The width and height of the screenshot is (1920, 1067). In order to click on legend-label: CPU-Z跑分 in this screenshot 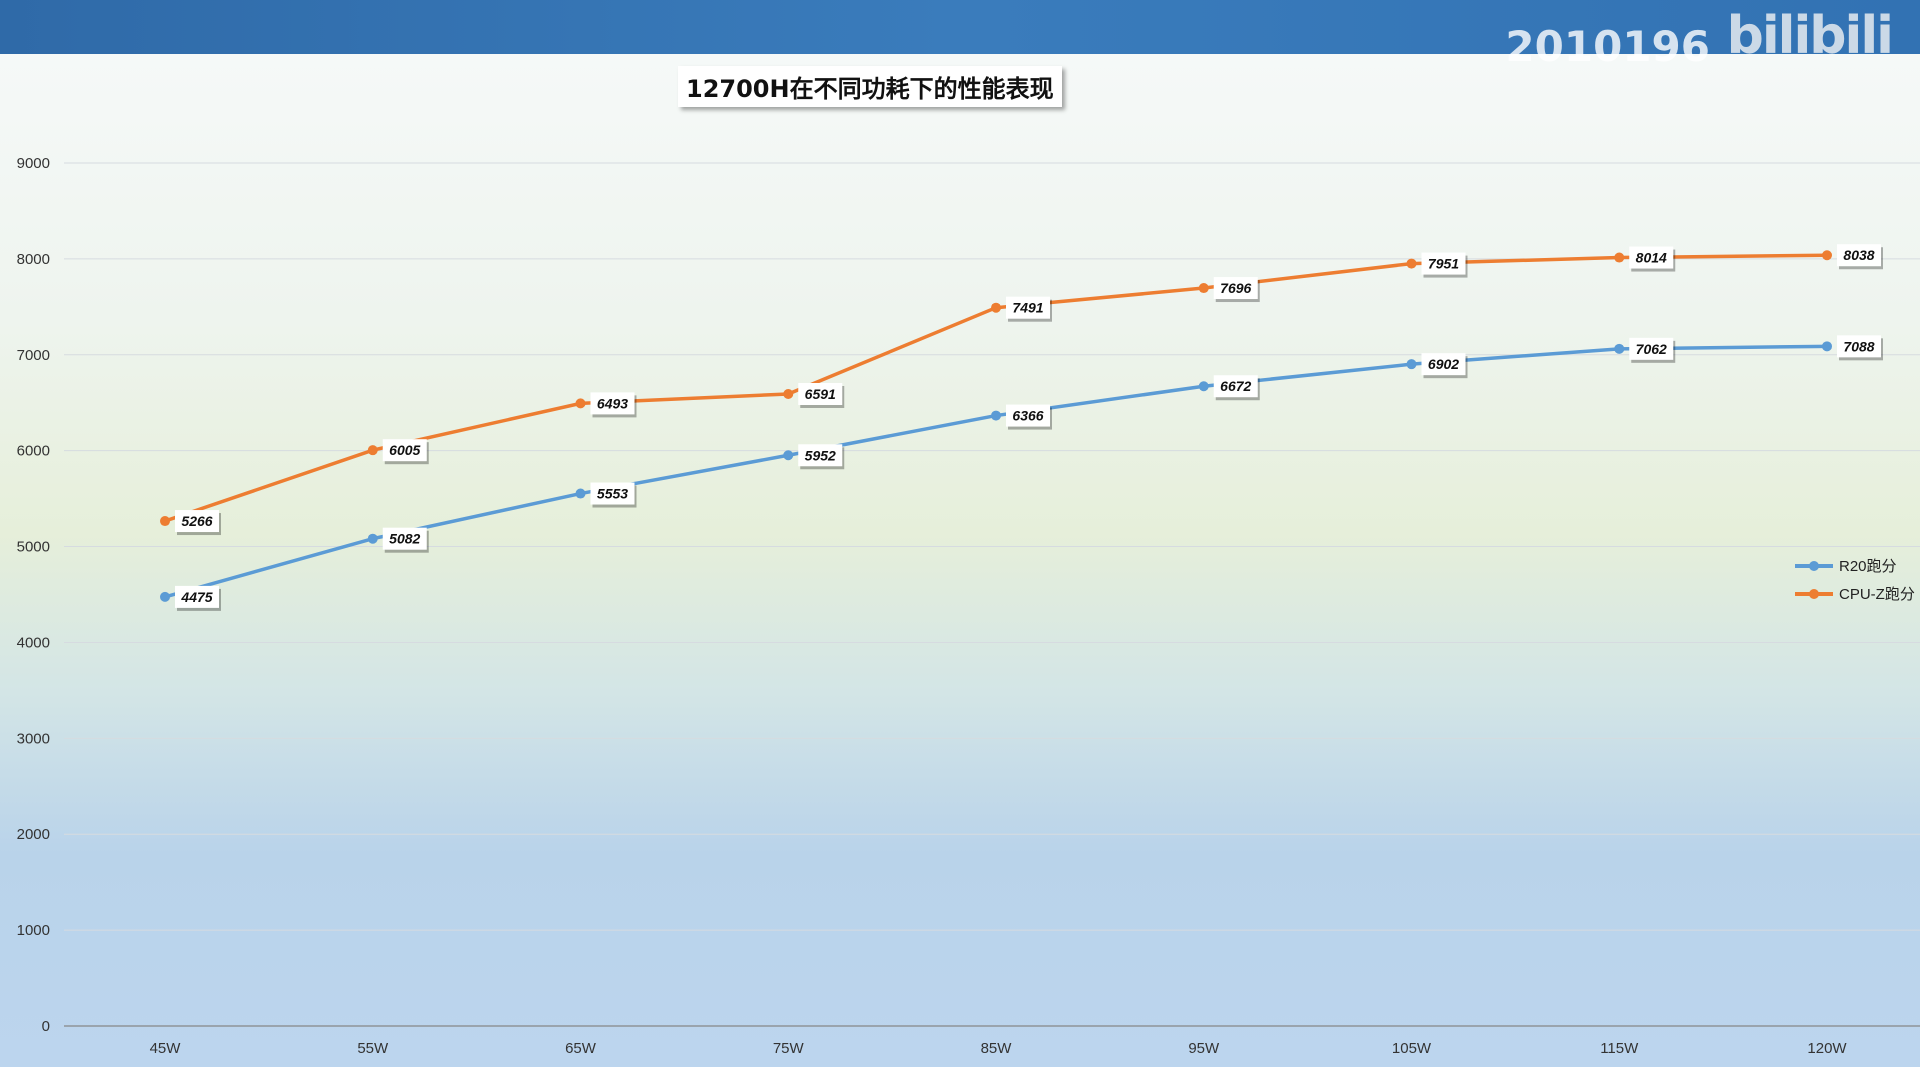, I will do `click(1877, 594)`.